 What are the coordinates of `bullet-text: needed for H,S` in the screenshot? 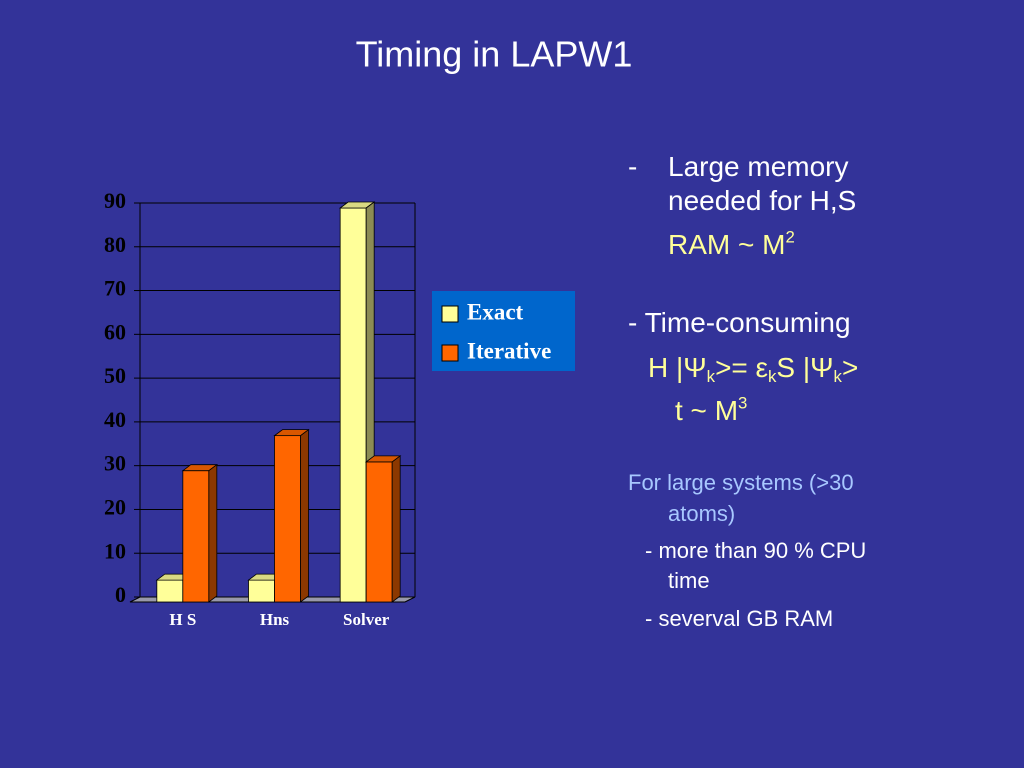 It's located at (762, 200).